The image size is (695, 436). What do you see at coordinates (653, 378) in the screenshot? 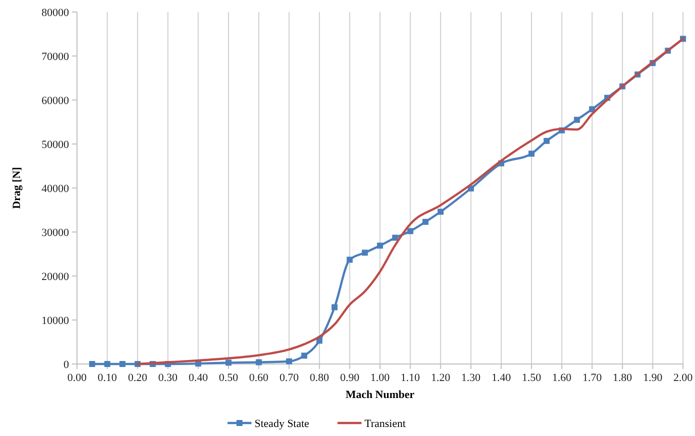
I see `x-tick-label: 1.90` at bounding box center [653, 378].